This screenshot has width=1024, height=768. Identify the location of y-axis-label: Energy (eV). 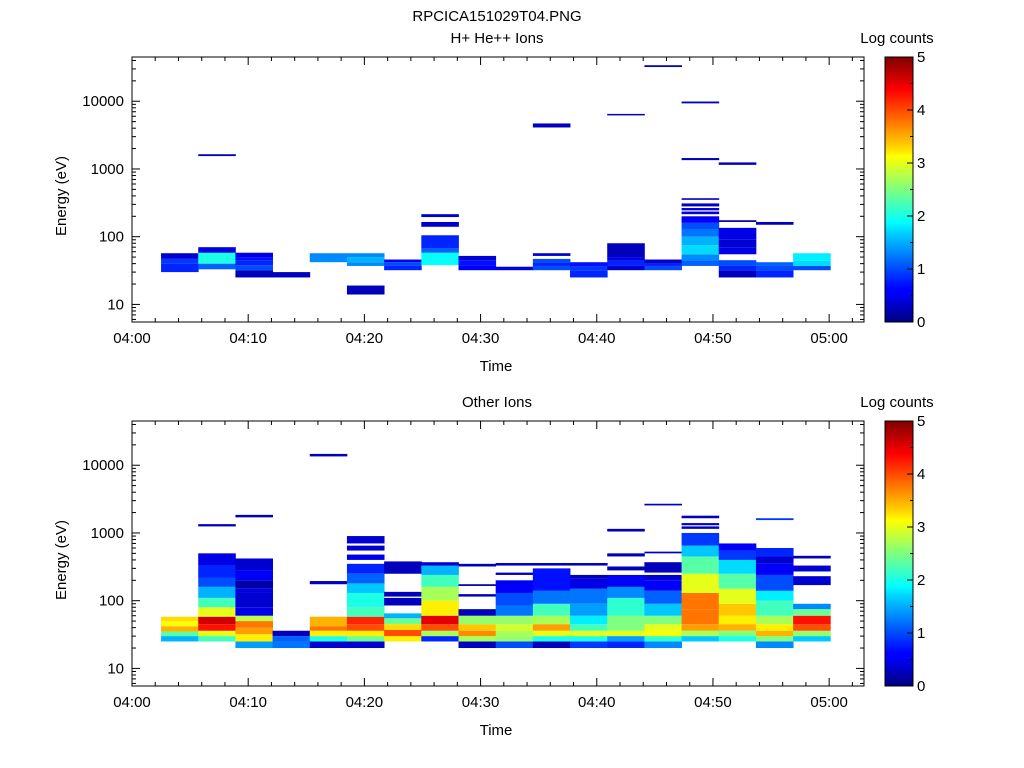
(61, 196).